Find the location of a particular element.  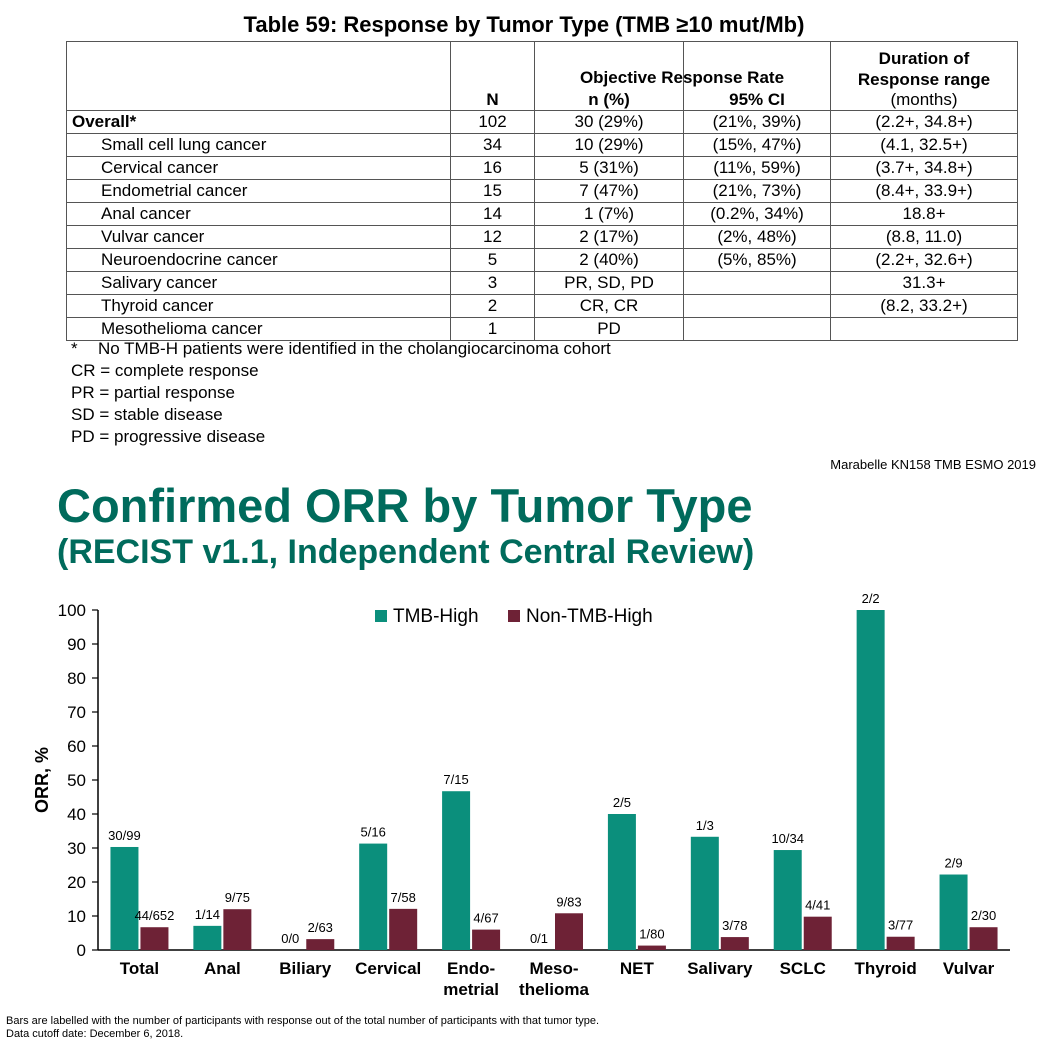

table-row: Mesothelioma cancer 1 PD is located at coordinates (542, 329).